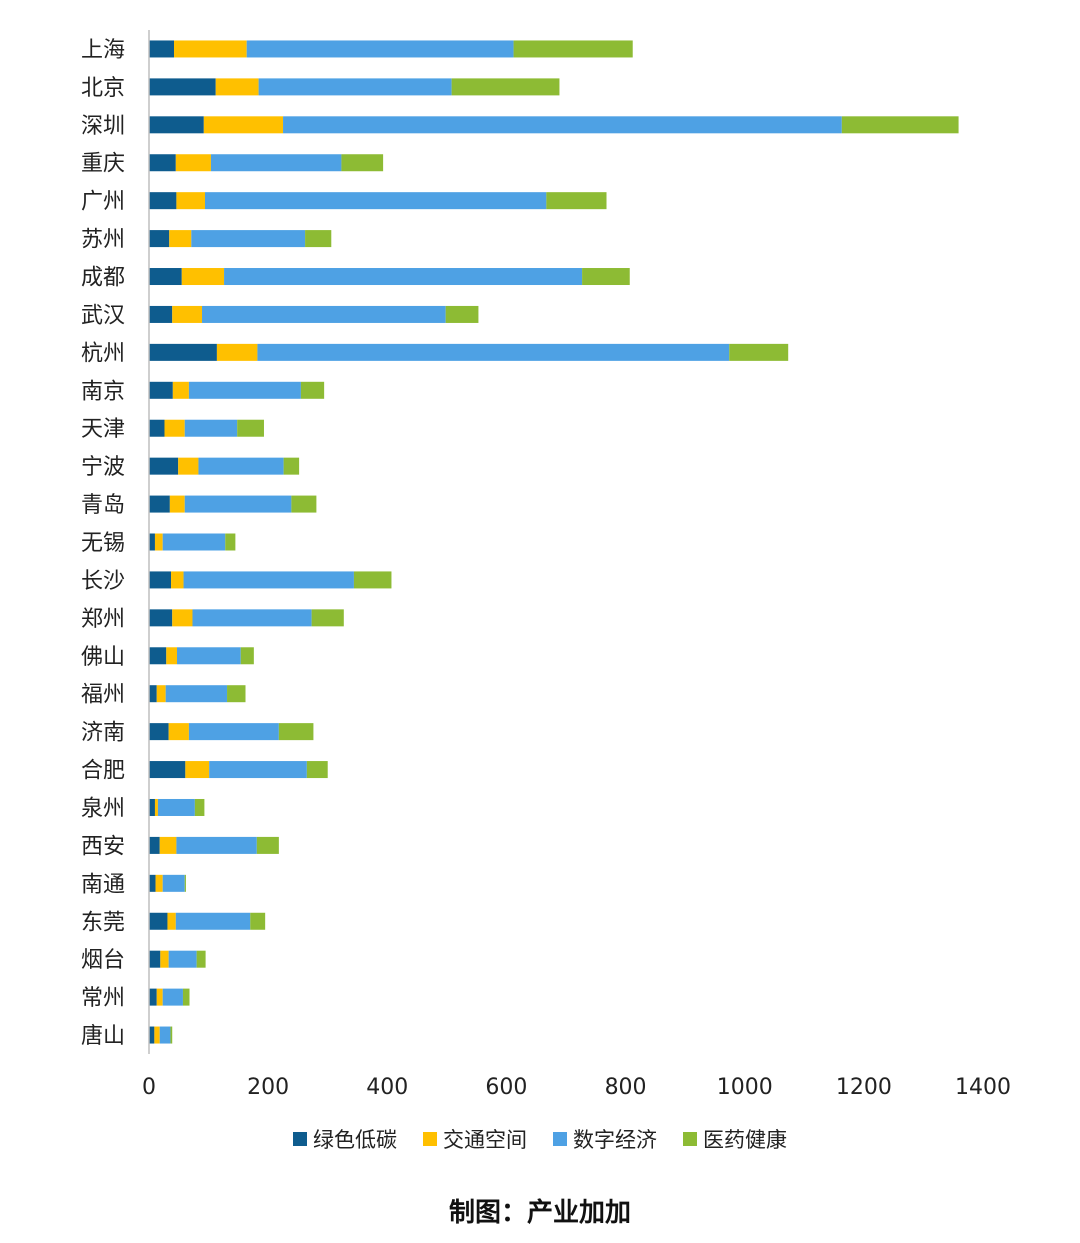  What do you see at coordinates (626, 1087) in the screenshot?
I see `x-tick-label: 800` at bounding box center [626, 1087].